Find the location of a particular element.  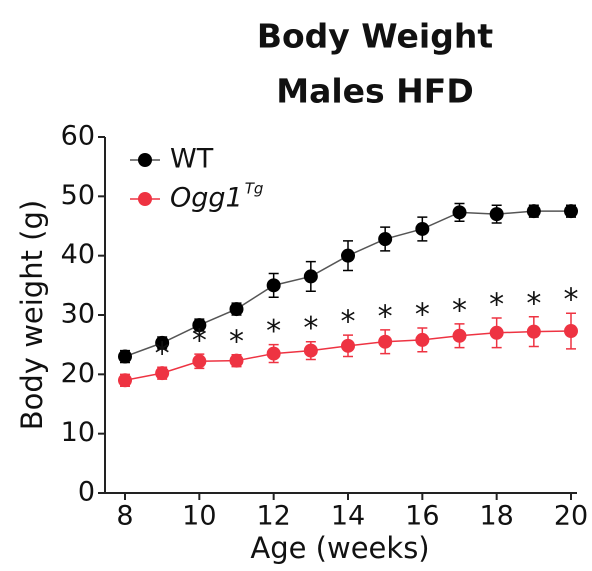

y-tick-label: 20 is located at coordinates (78, 373).